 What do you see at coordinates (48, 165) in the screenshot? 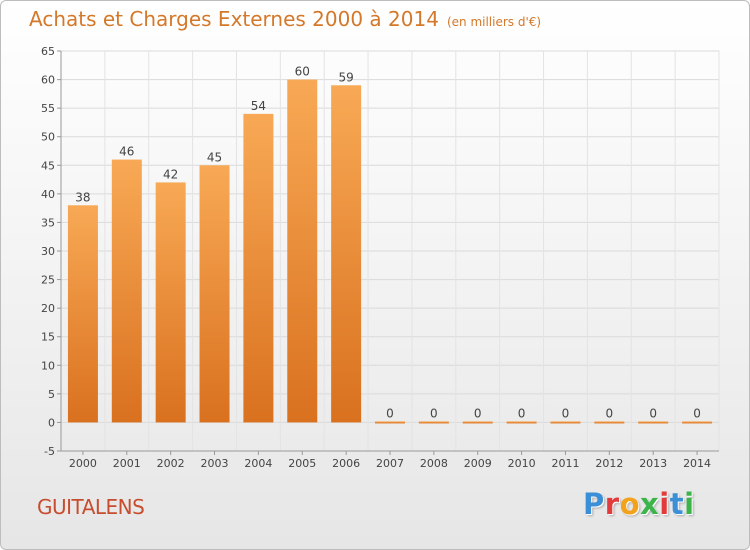
I see `y-tick-label: 45` at bounding box center [48, 165].